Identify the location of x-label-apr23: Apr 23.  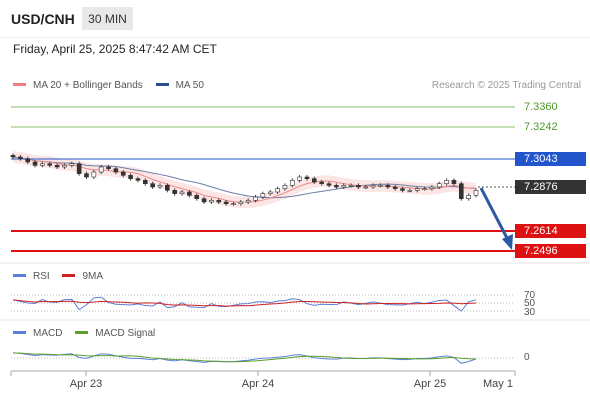
(86, 384).